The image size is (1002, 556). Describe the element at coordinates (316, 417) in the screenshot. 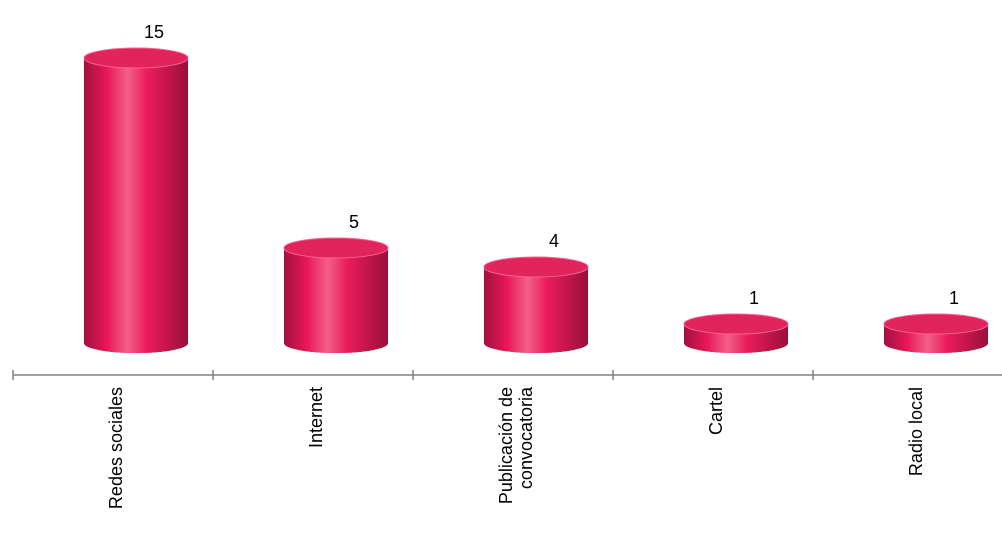

I see `category-label: Internet` at that location.